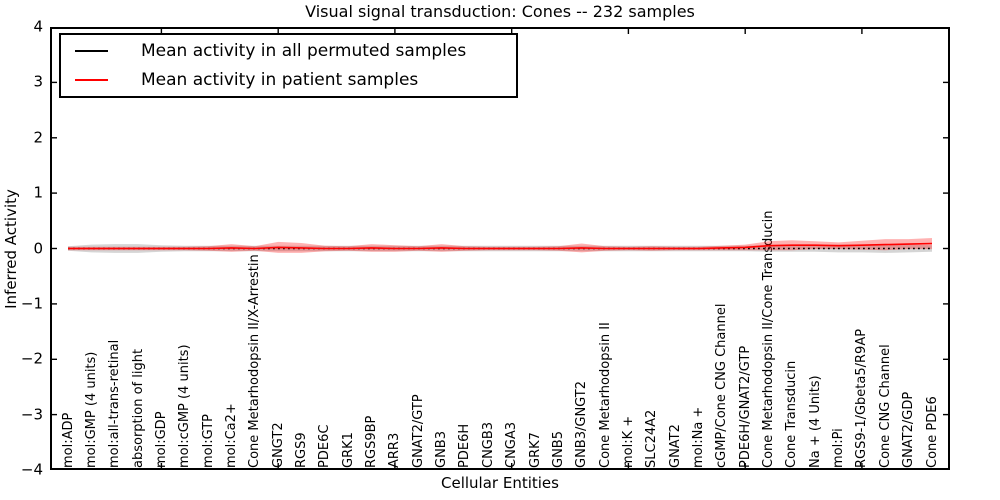  I want to click on legend-line-red-icon, so click(91, 80).